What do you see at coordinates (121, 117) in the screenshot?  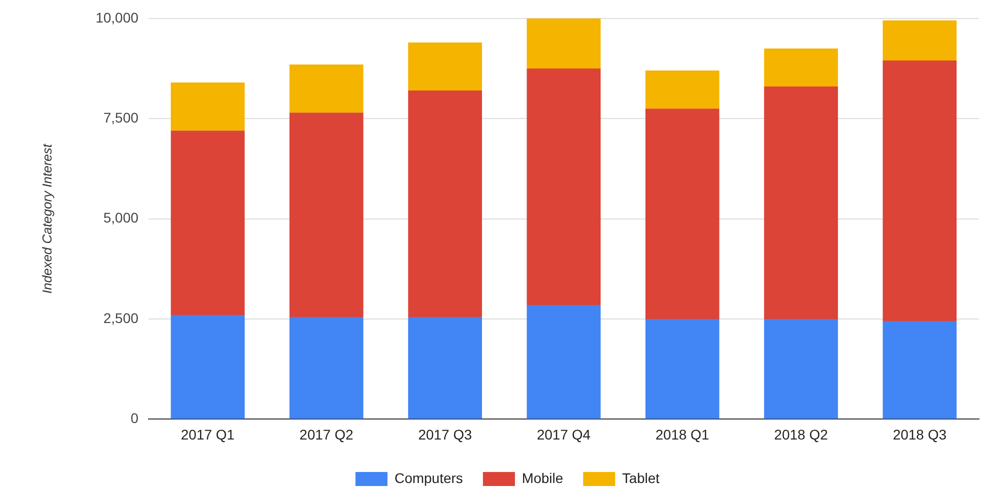 I see `y-tick-label: 7,500` at bounding box center [121, 117].